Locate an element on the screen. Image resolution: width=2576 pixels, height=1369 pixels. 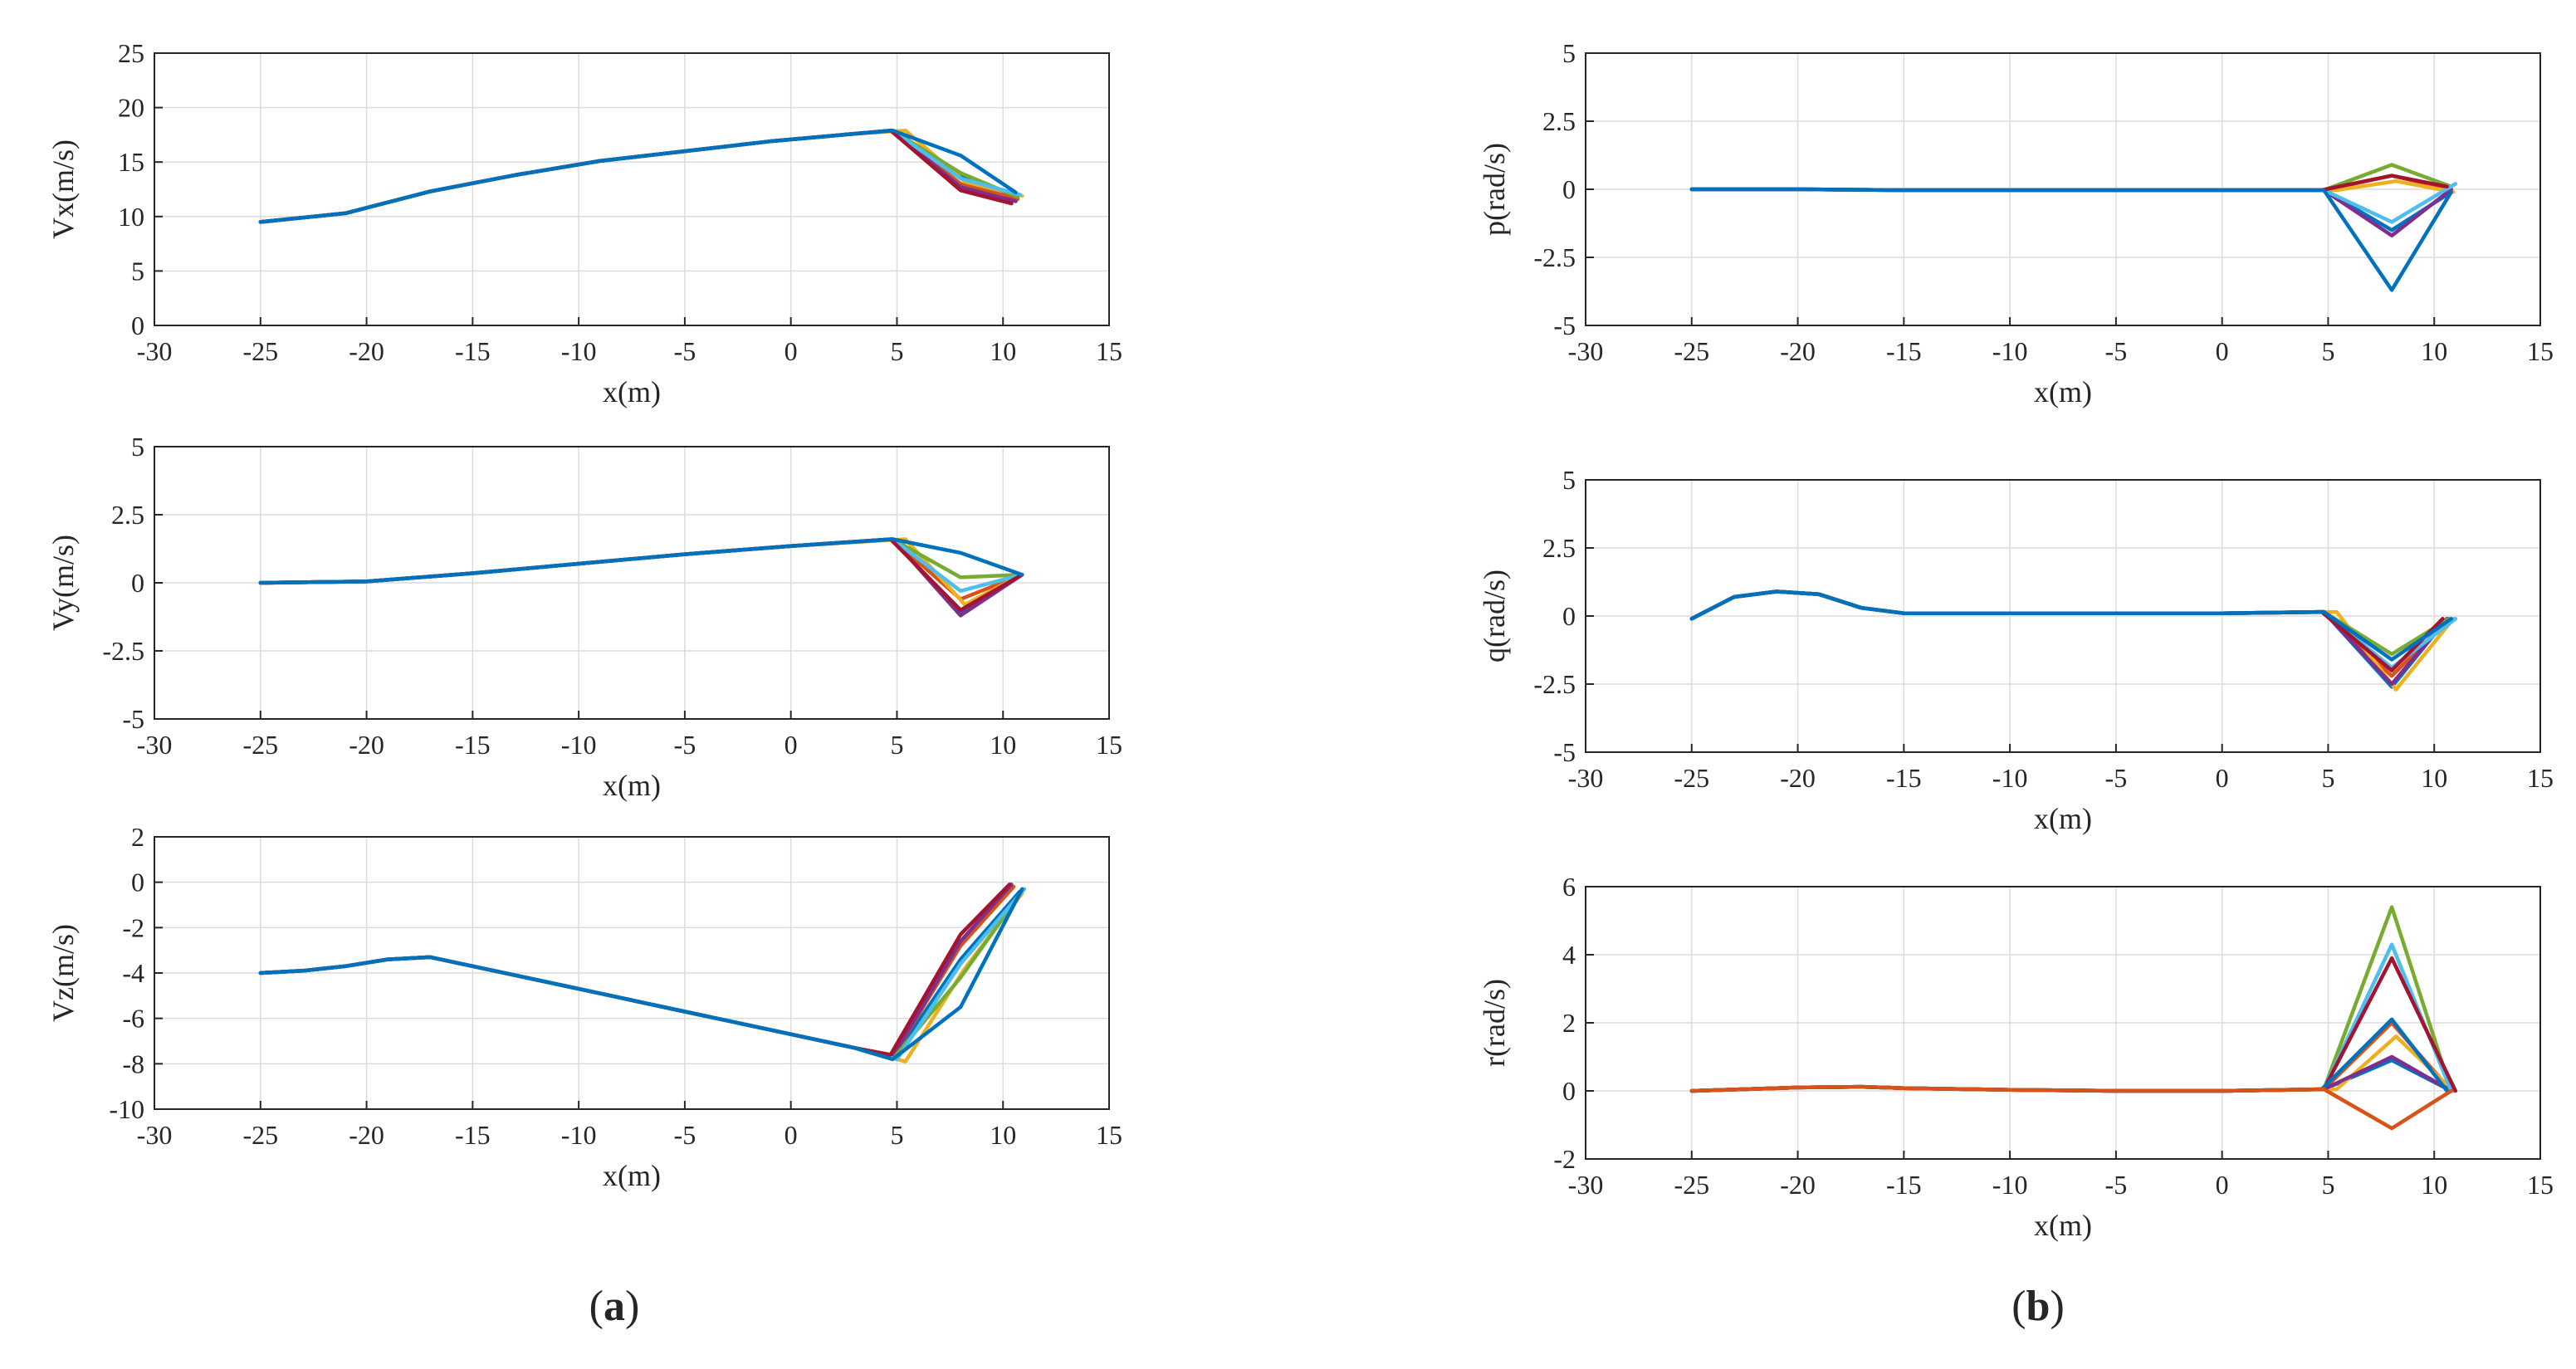
y-tick-label: 15 is located at coordinates (131, 162).